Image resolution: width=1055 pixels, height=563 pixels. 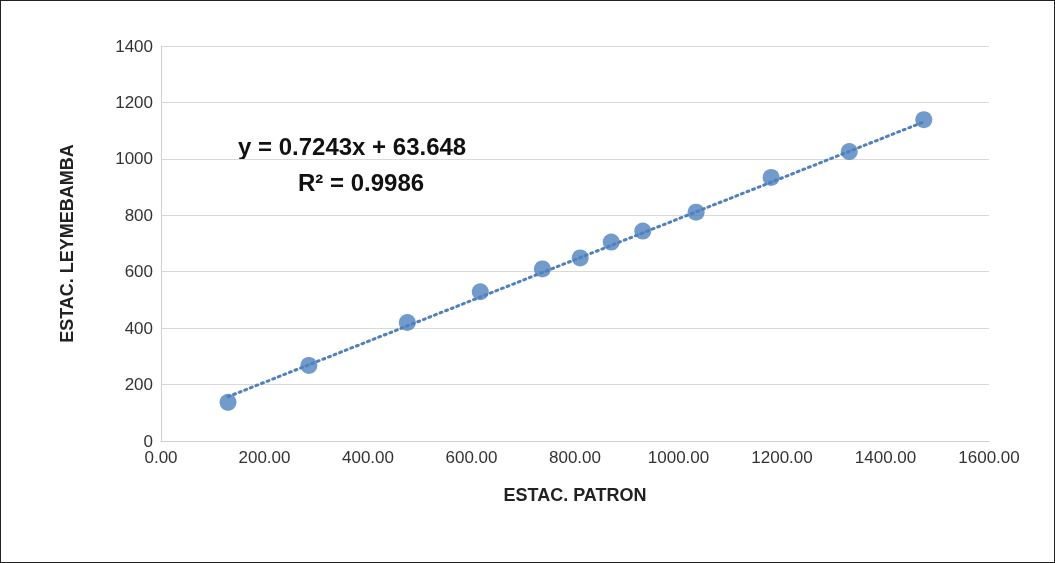 I want to click on x-tick-label: 800.00, so click(x=575, y=457).